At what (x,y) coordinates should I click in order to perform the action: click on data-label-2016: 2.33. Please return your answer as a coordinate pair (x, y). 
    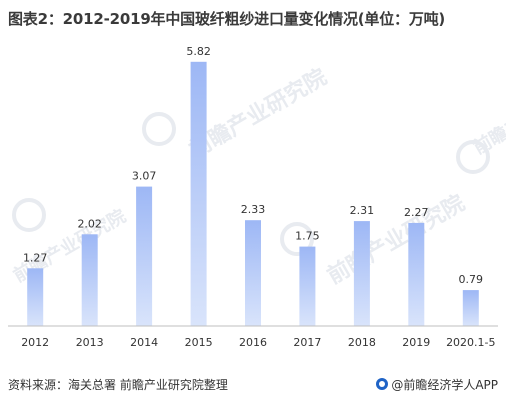
    Looking at the image, I should click on (253, 209).